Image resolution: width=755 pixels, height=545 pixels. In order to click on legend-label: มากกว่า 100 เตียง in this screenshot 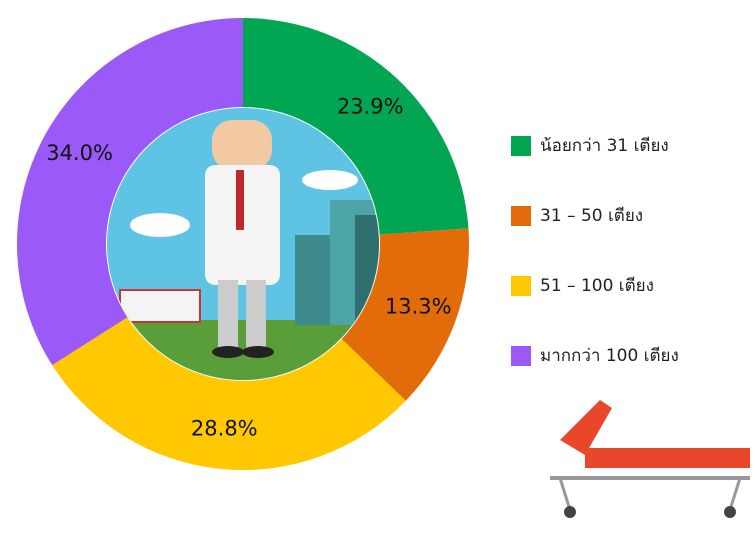, I will do `click(609, 356)`.